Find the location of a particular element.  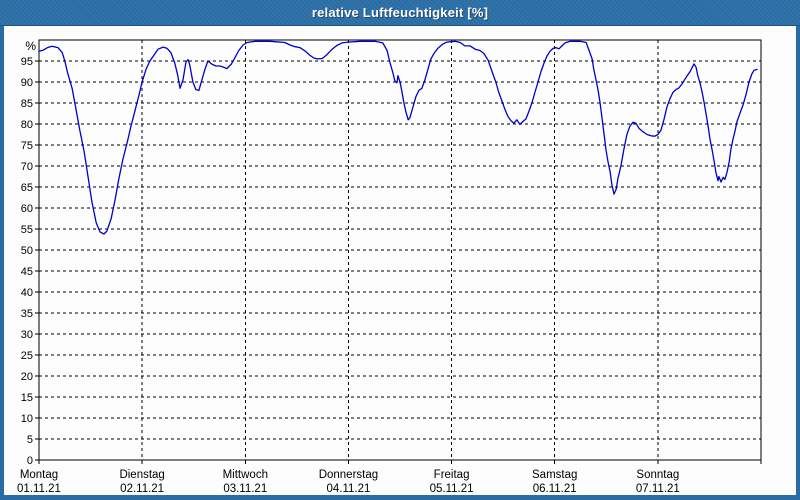

y-tick-label: 15 is located at coordinates (27, 398).